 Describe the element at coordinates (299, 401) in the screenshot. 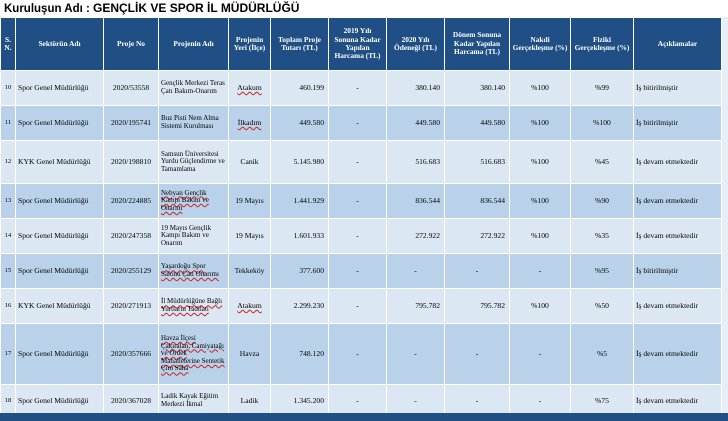

I see `cell-total: 1.345.200` at that location.